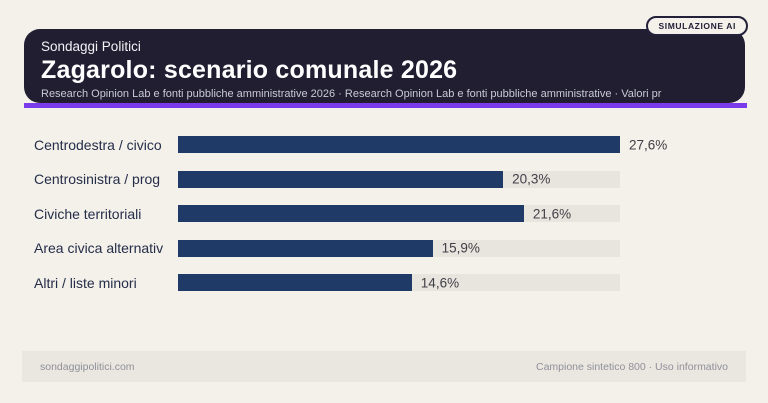 The height and width of the screenshot is (403, 768). I want to click on bar-row: Area civica alternativ 15,9%, so click(384, 248).